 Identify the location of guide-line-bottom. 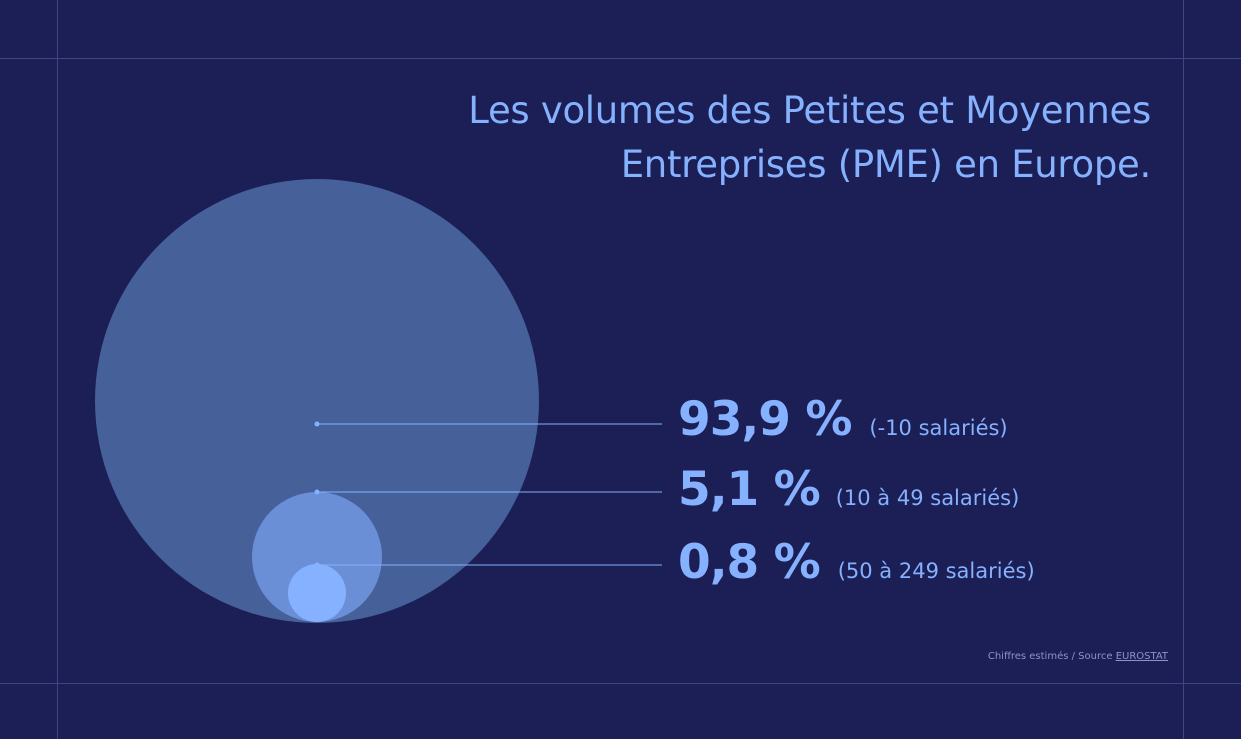
(620, 683).